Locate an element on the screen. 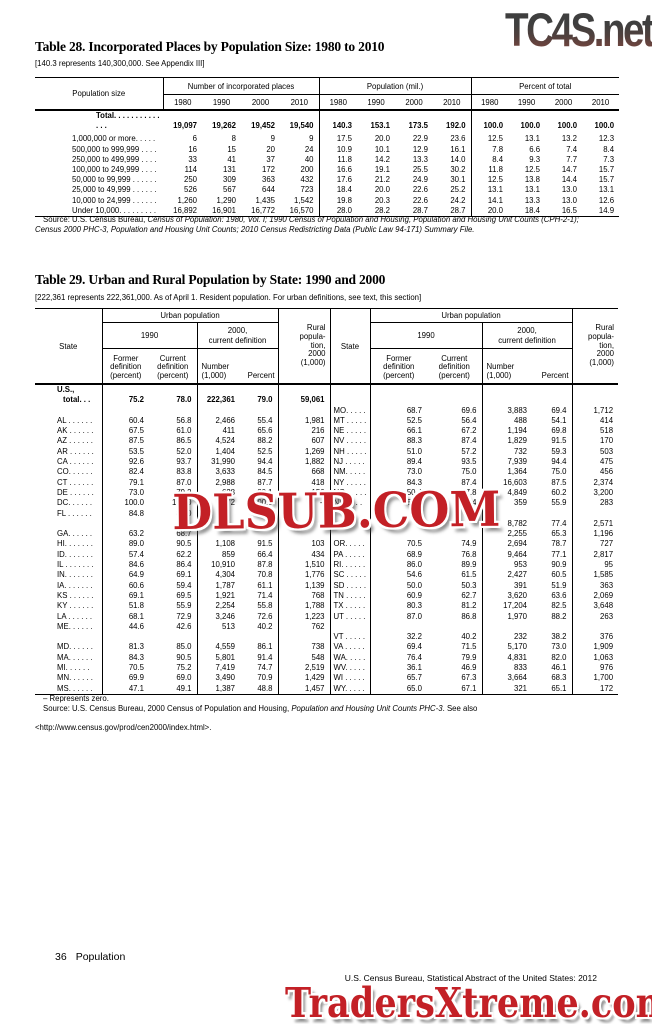 The height and width of the screenshot is (1024, 652). table-row: MO. . . . . 68.7 69.6 3,883 69.4 1,712 is located at coordinates (326, 410).